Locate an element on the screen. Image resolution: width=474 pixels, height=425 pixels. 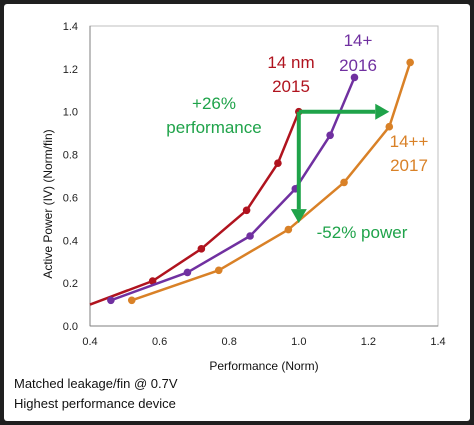
x-tick-label-5: 1.4 is located at coordinates (437, 342).